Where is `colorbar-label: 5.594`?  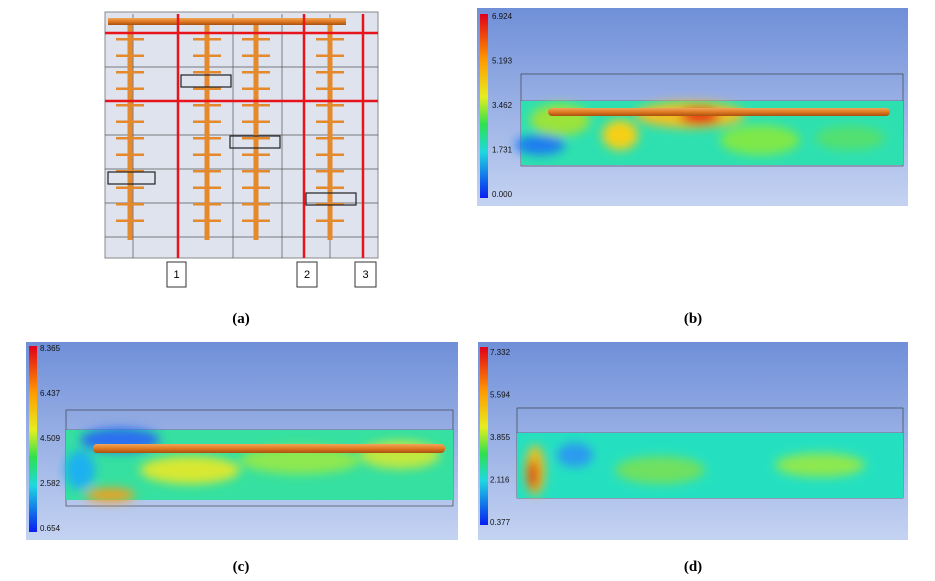
colorbar-label: 5.594 is located at coordinates (500, 395).